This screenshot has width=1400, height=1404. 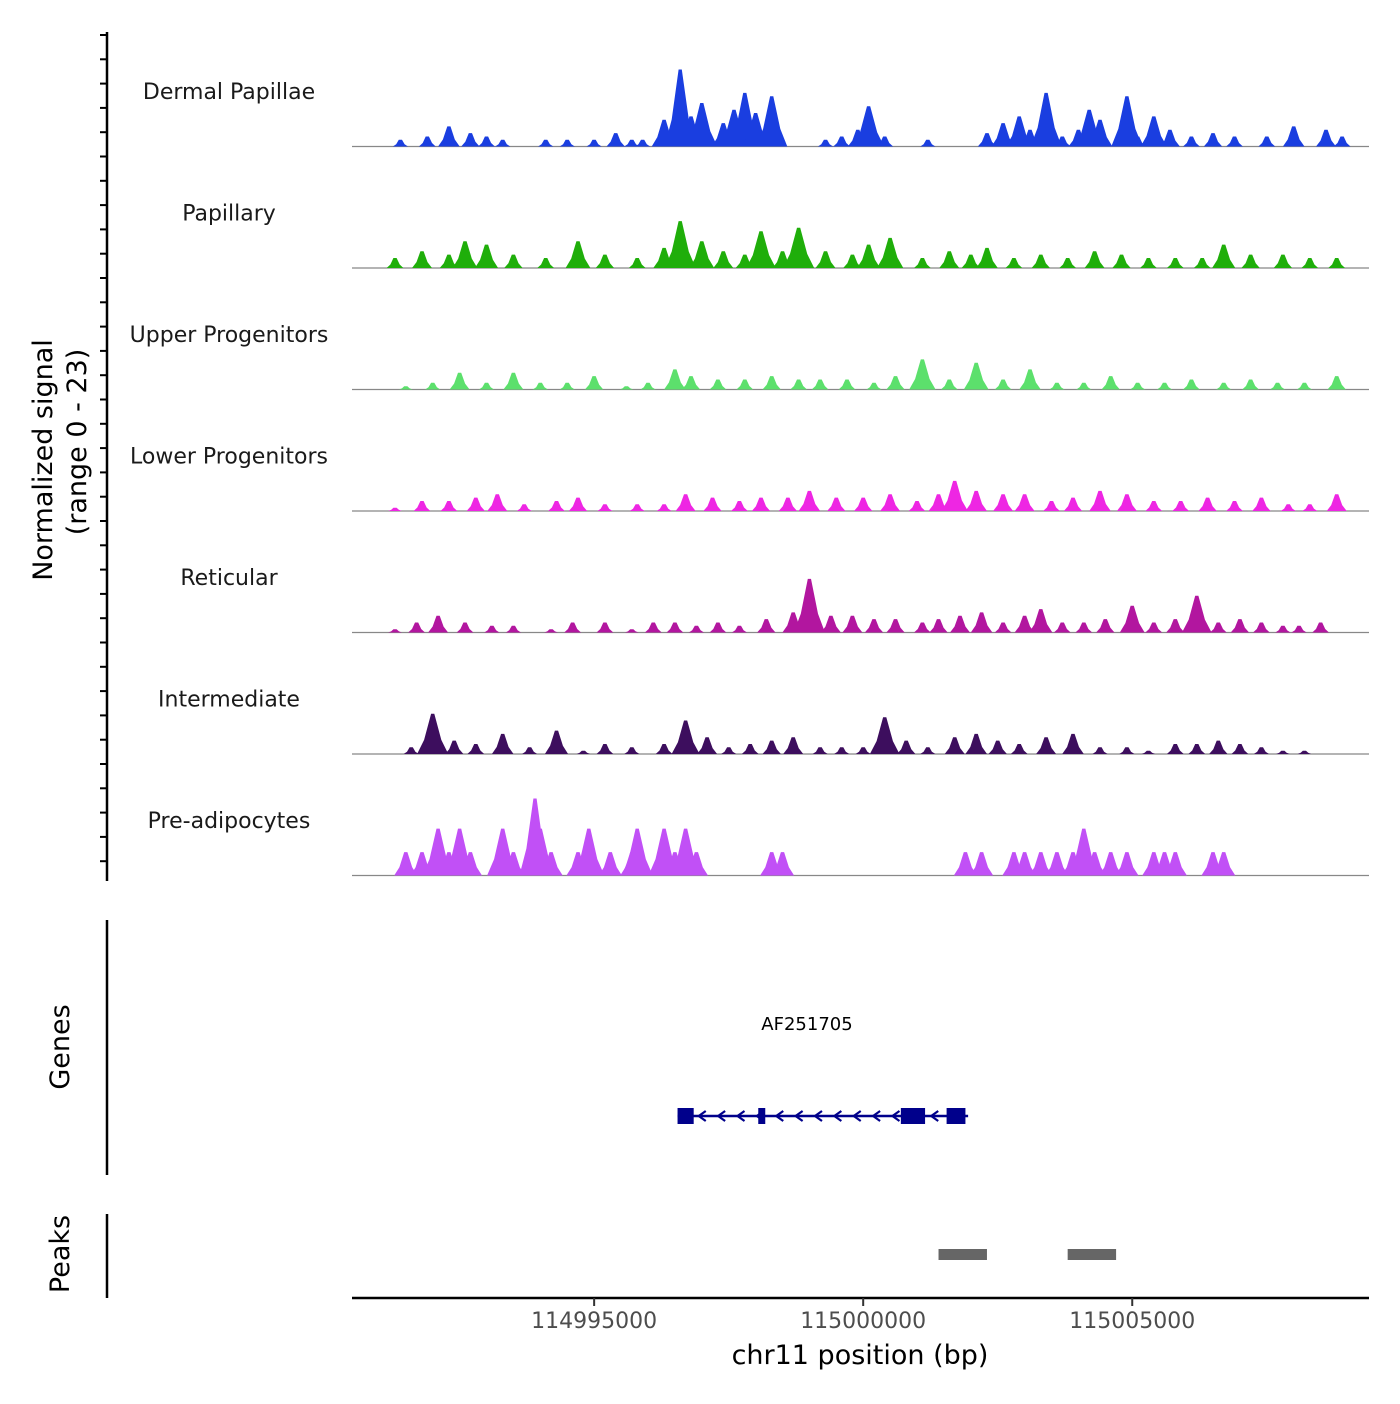 I want to click on track-upper-progenitors: Upper Progenitors, so click(x=749, y=357).